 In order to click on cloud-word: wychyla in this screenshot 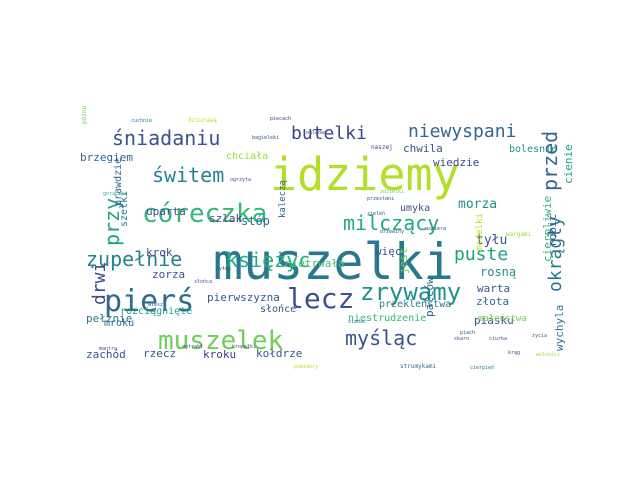, I will do `click(559, 328)`.